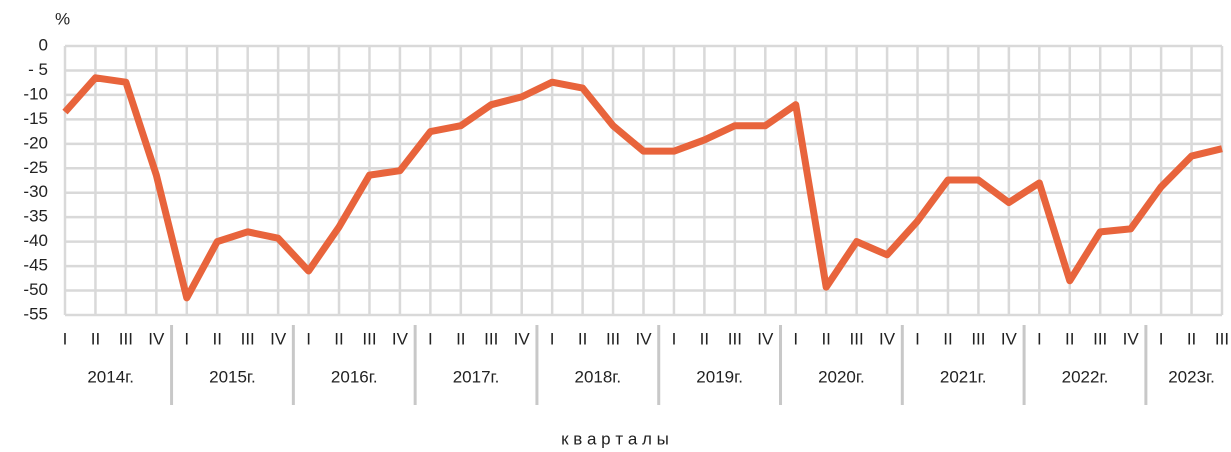 The height and width of the screenshot is (452, 1231). What do you see at coordinates (35, 265) in the screenshot?
I see `y-tick-label: -45` at bounding box center [35, 265].